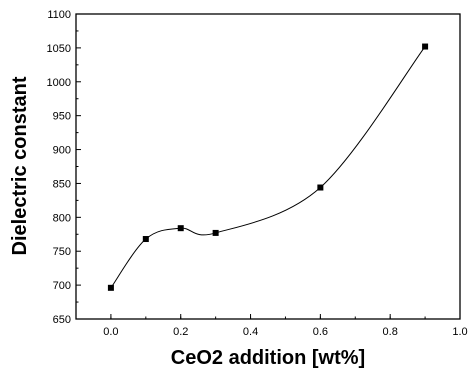 Image resolution: width=472 pixels, height=376 pixels. I want to click on x-tick-label: 0.4, so click(250, 332).